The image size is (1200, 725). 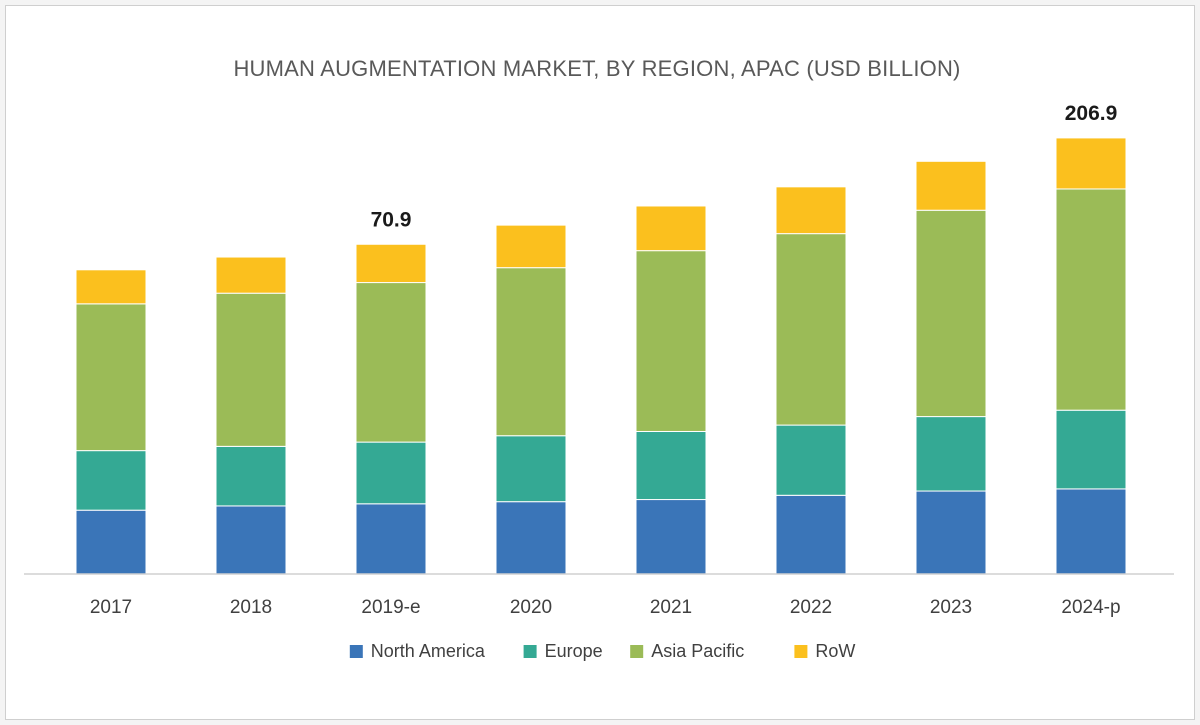 What do you see at coordinates (111, 607) in the screenshot?
I see `x-tick-label: 2017` at bounding box center [111, 607].